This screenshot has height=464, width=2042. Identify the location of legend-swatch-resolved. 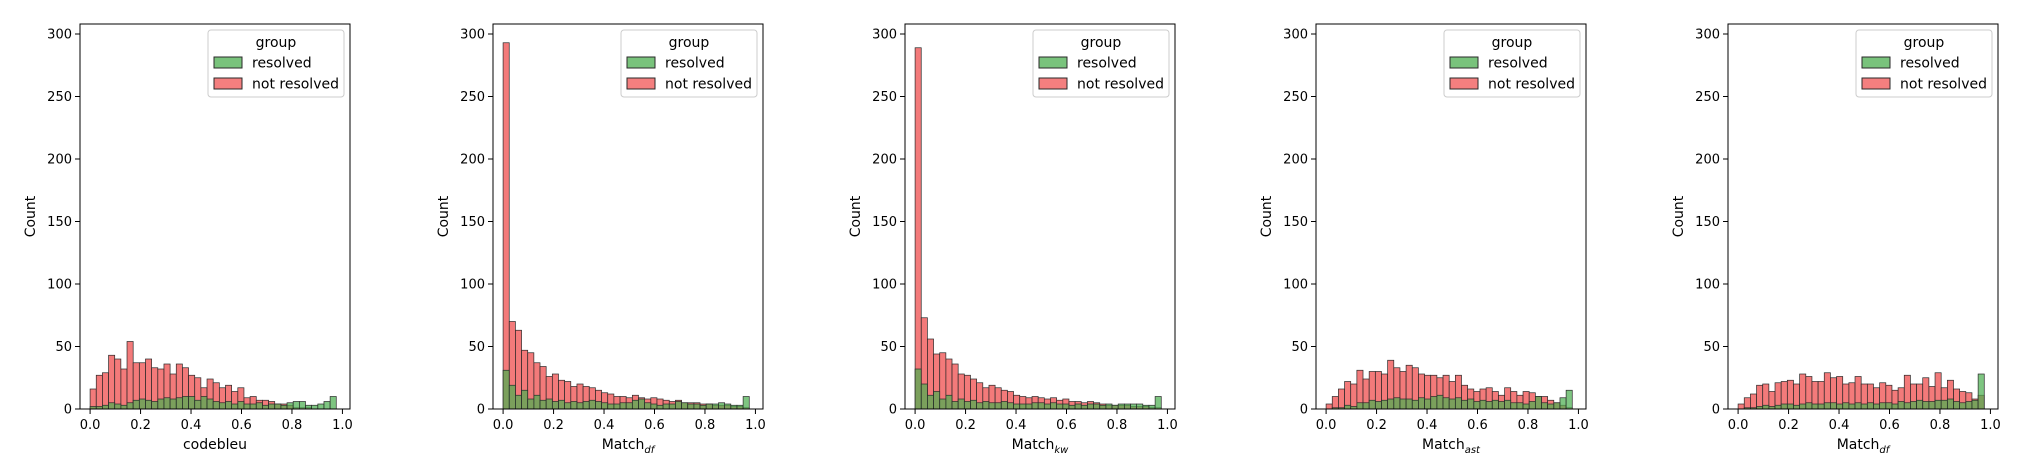
(1464, 62).